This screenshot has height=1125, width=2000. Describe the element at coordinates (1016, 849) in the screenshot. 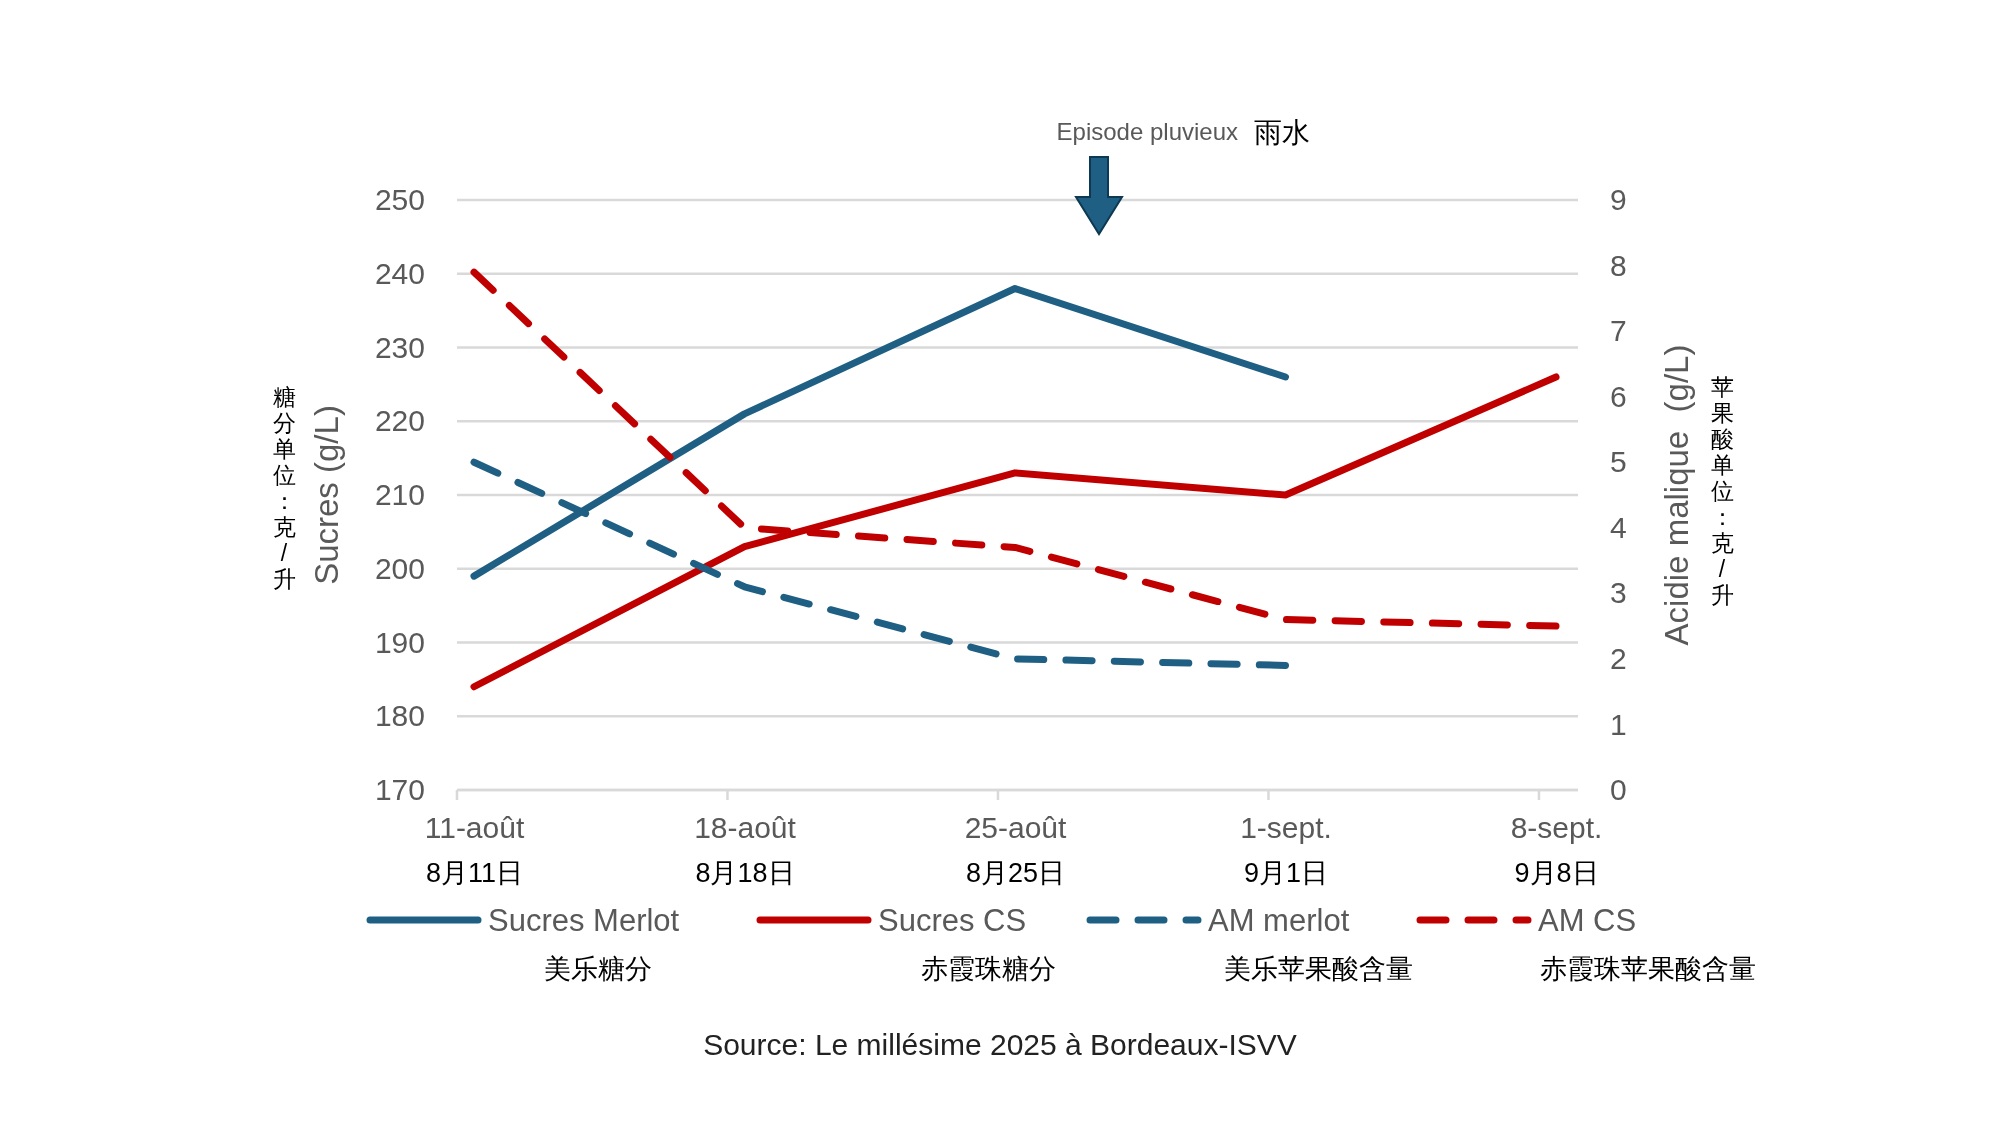

I see `x-tick-label: 25-août 8月25日` at that location.